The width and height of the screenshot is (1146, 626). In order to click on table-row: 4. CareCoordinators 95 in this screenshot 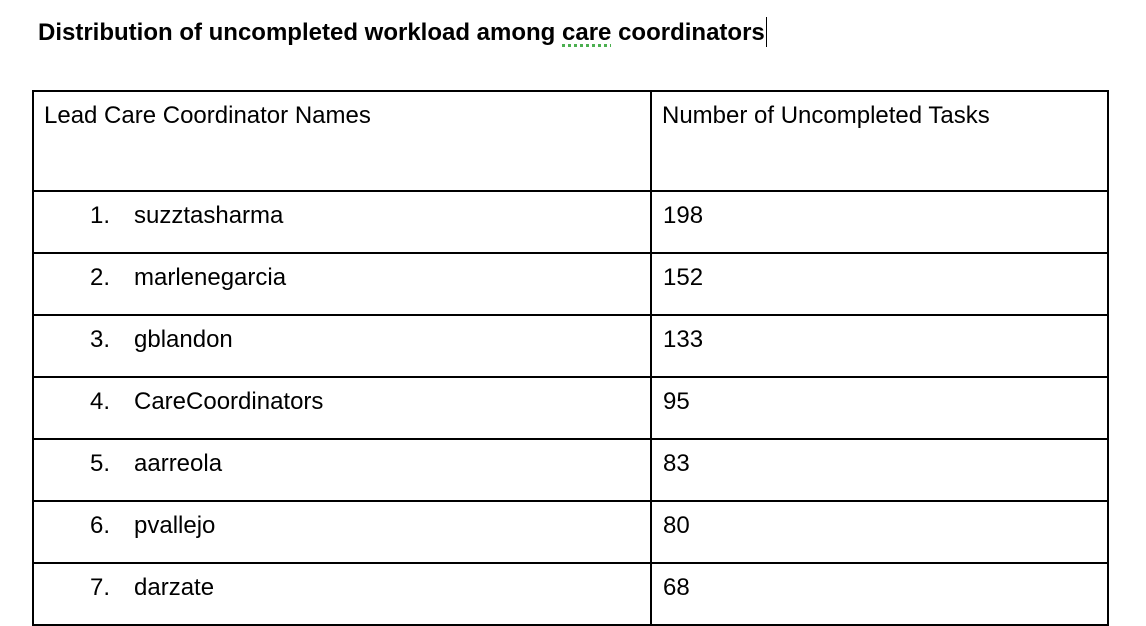, I will do `click(570, 408)`.